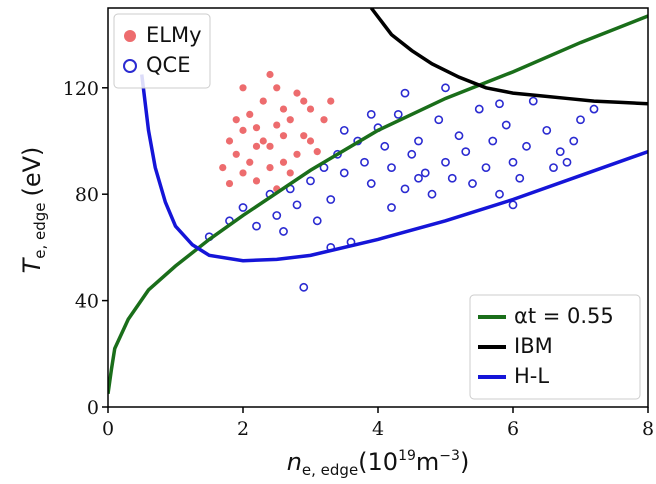  I want to click on x-label-main: n, so click(294, 462).